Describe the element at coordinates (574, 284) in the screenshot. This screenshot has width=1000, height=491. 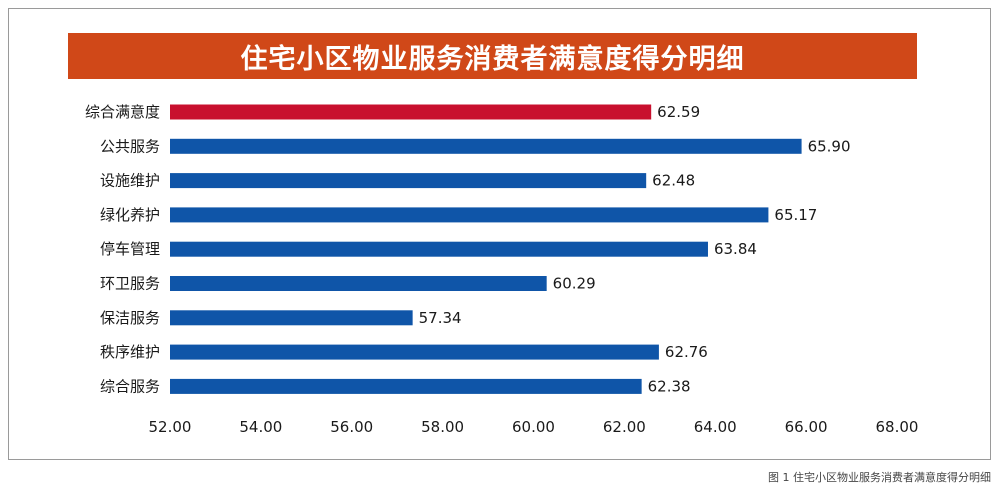
I see `data-label: 60.29` at that location.